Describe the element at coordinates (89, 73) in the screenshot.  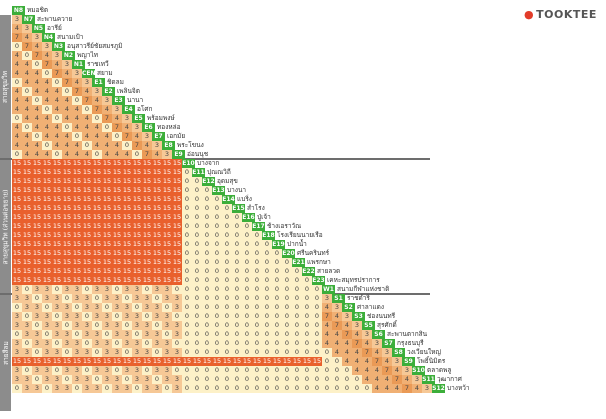
I see `station-code: CEN` at that location.